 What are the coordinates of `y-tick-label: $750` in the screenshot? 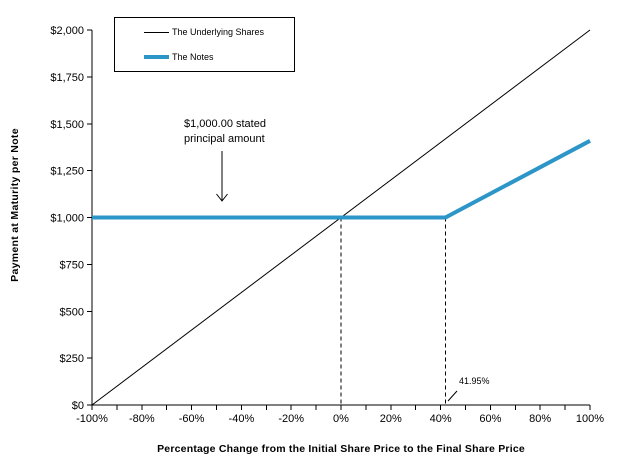 It's located at (72, 265).